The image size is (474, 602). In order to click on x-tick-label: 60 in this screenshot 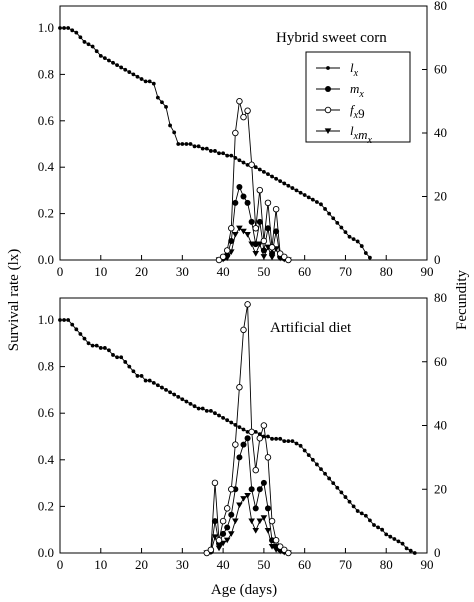, I will do `click(304, 564)`.